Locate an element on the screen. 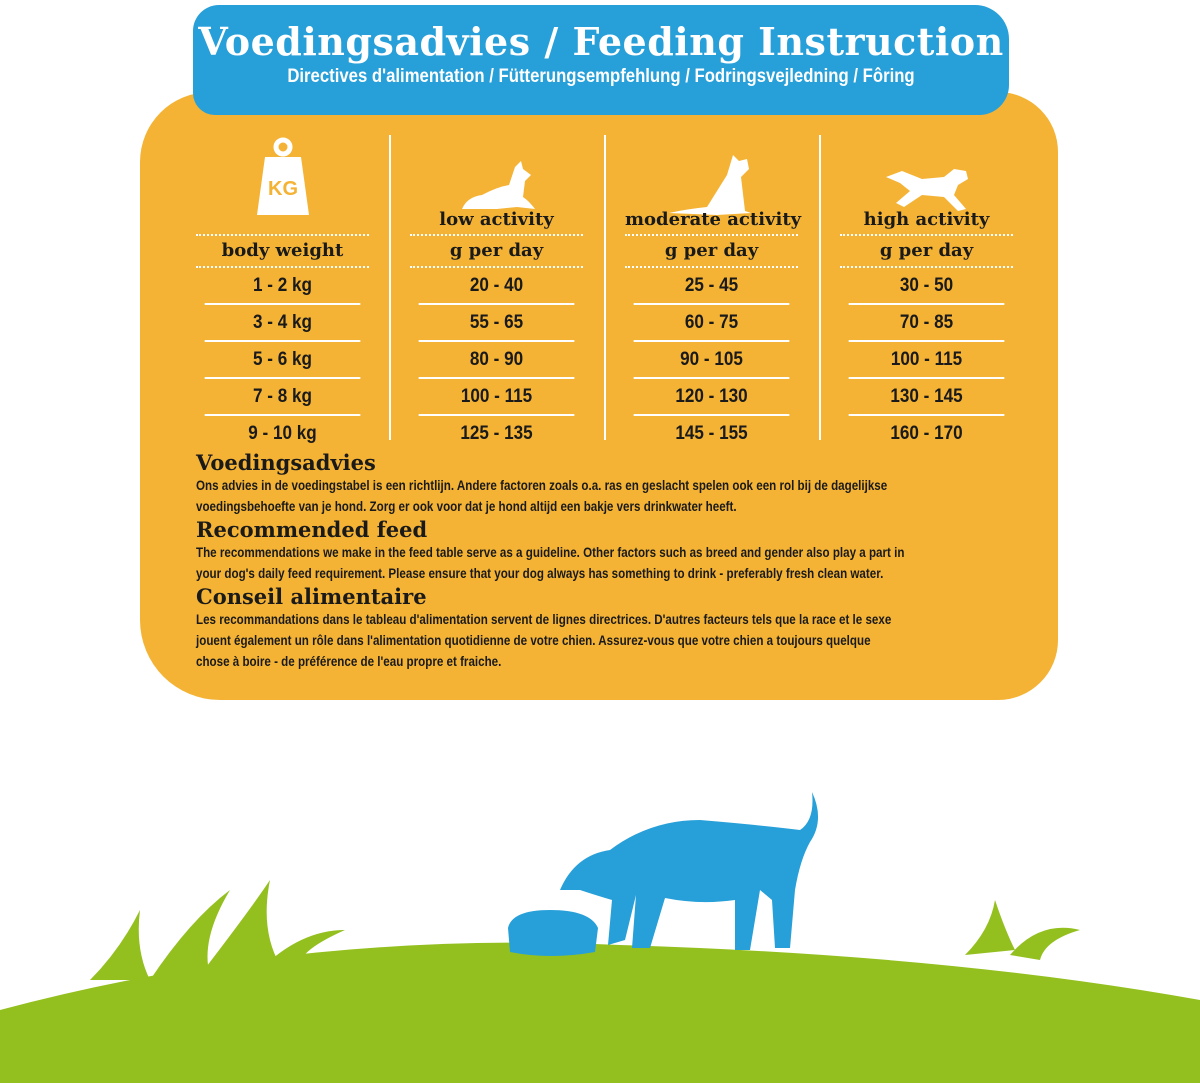  table-cell: 1 - 2 kg is located at coordinates (282, 286).